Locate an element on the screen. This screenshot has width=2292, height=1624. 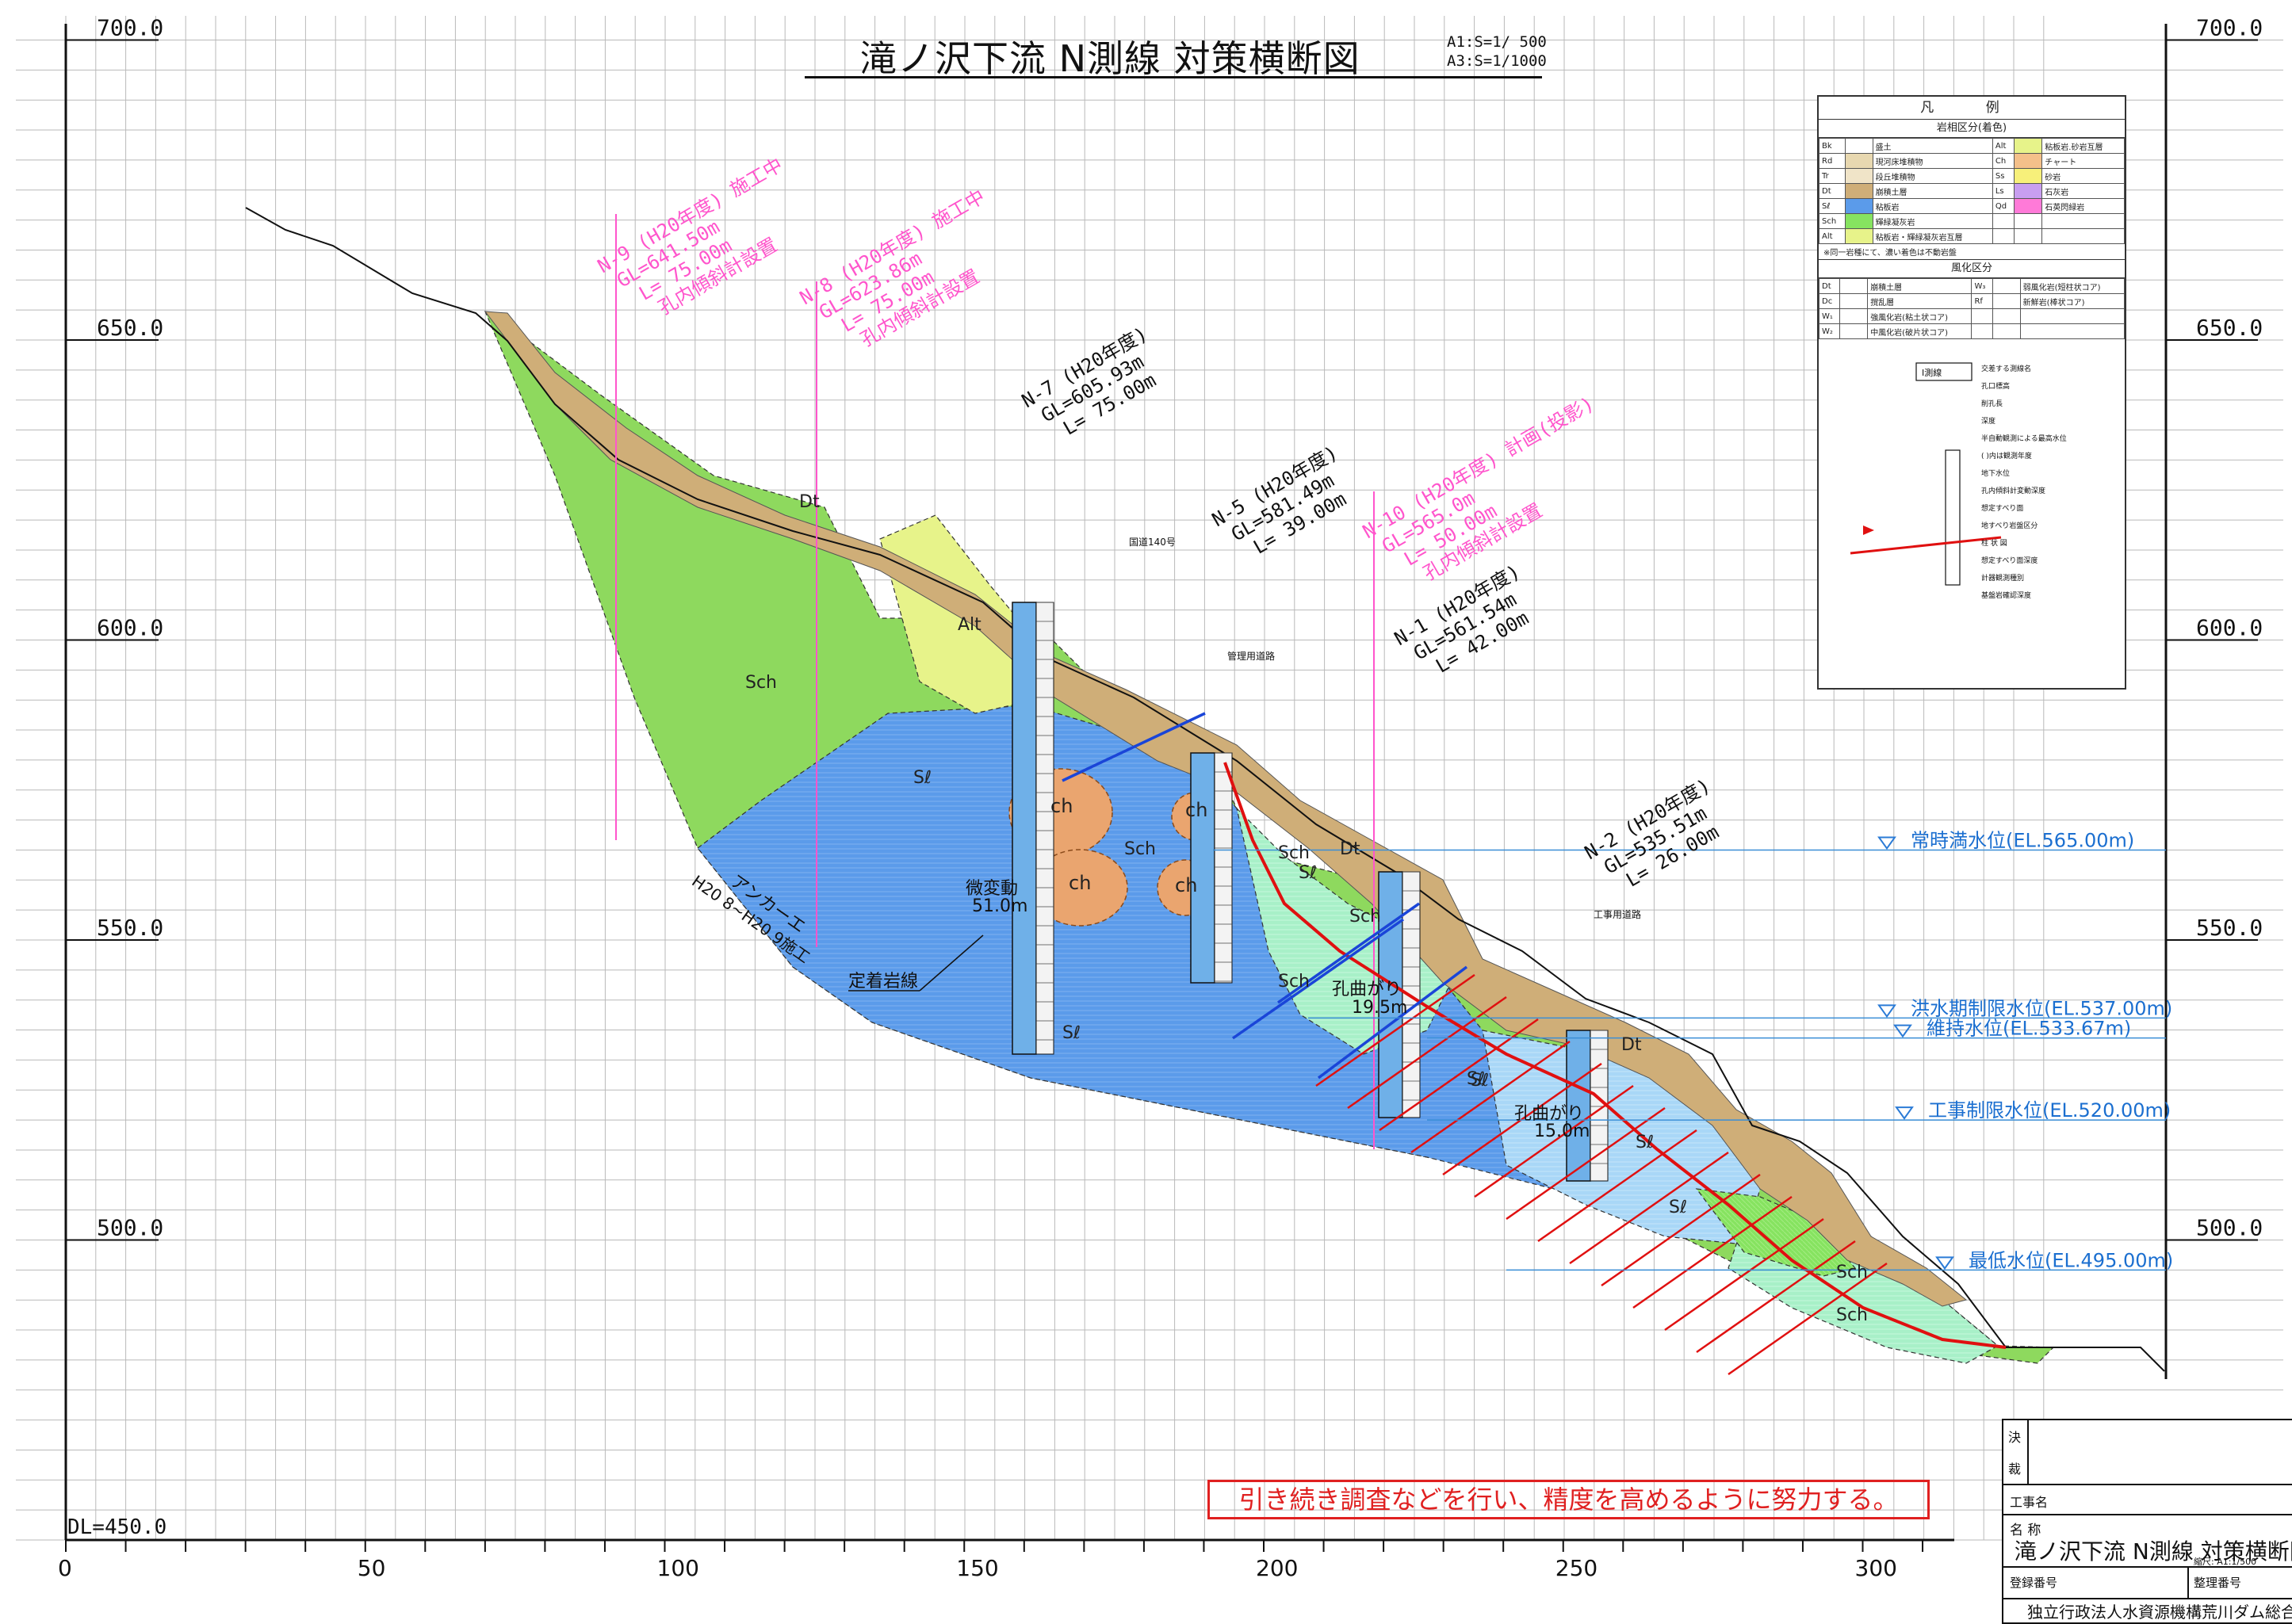
legend-cell: 撹乱層 is located at coordinates (1919, 301).